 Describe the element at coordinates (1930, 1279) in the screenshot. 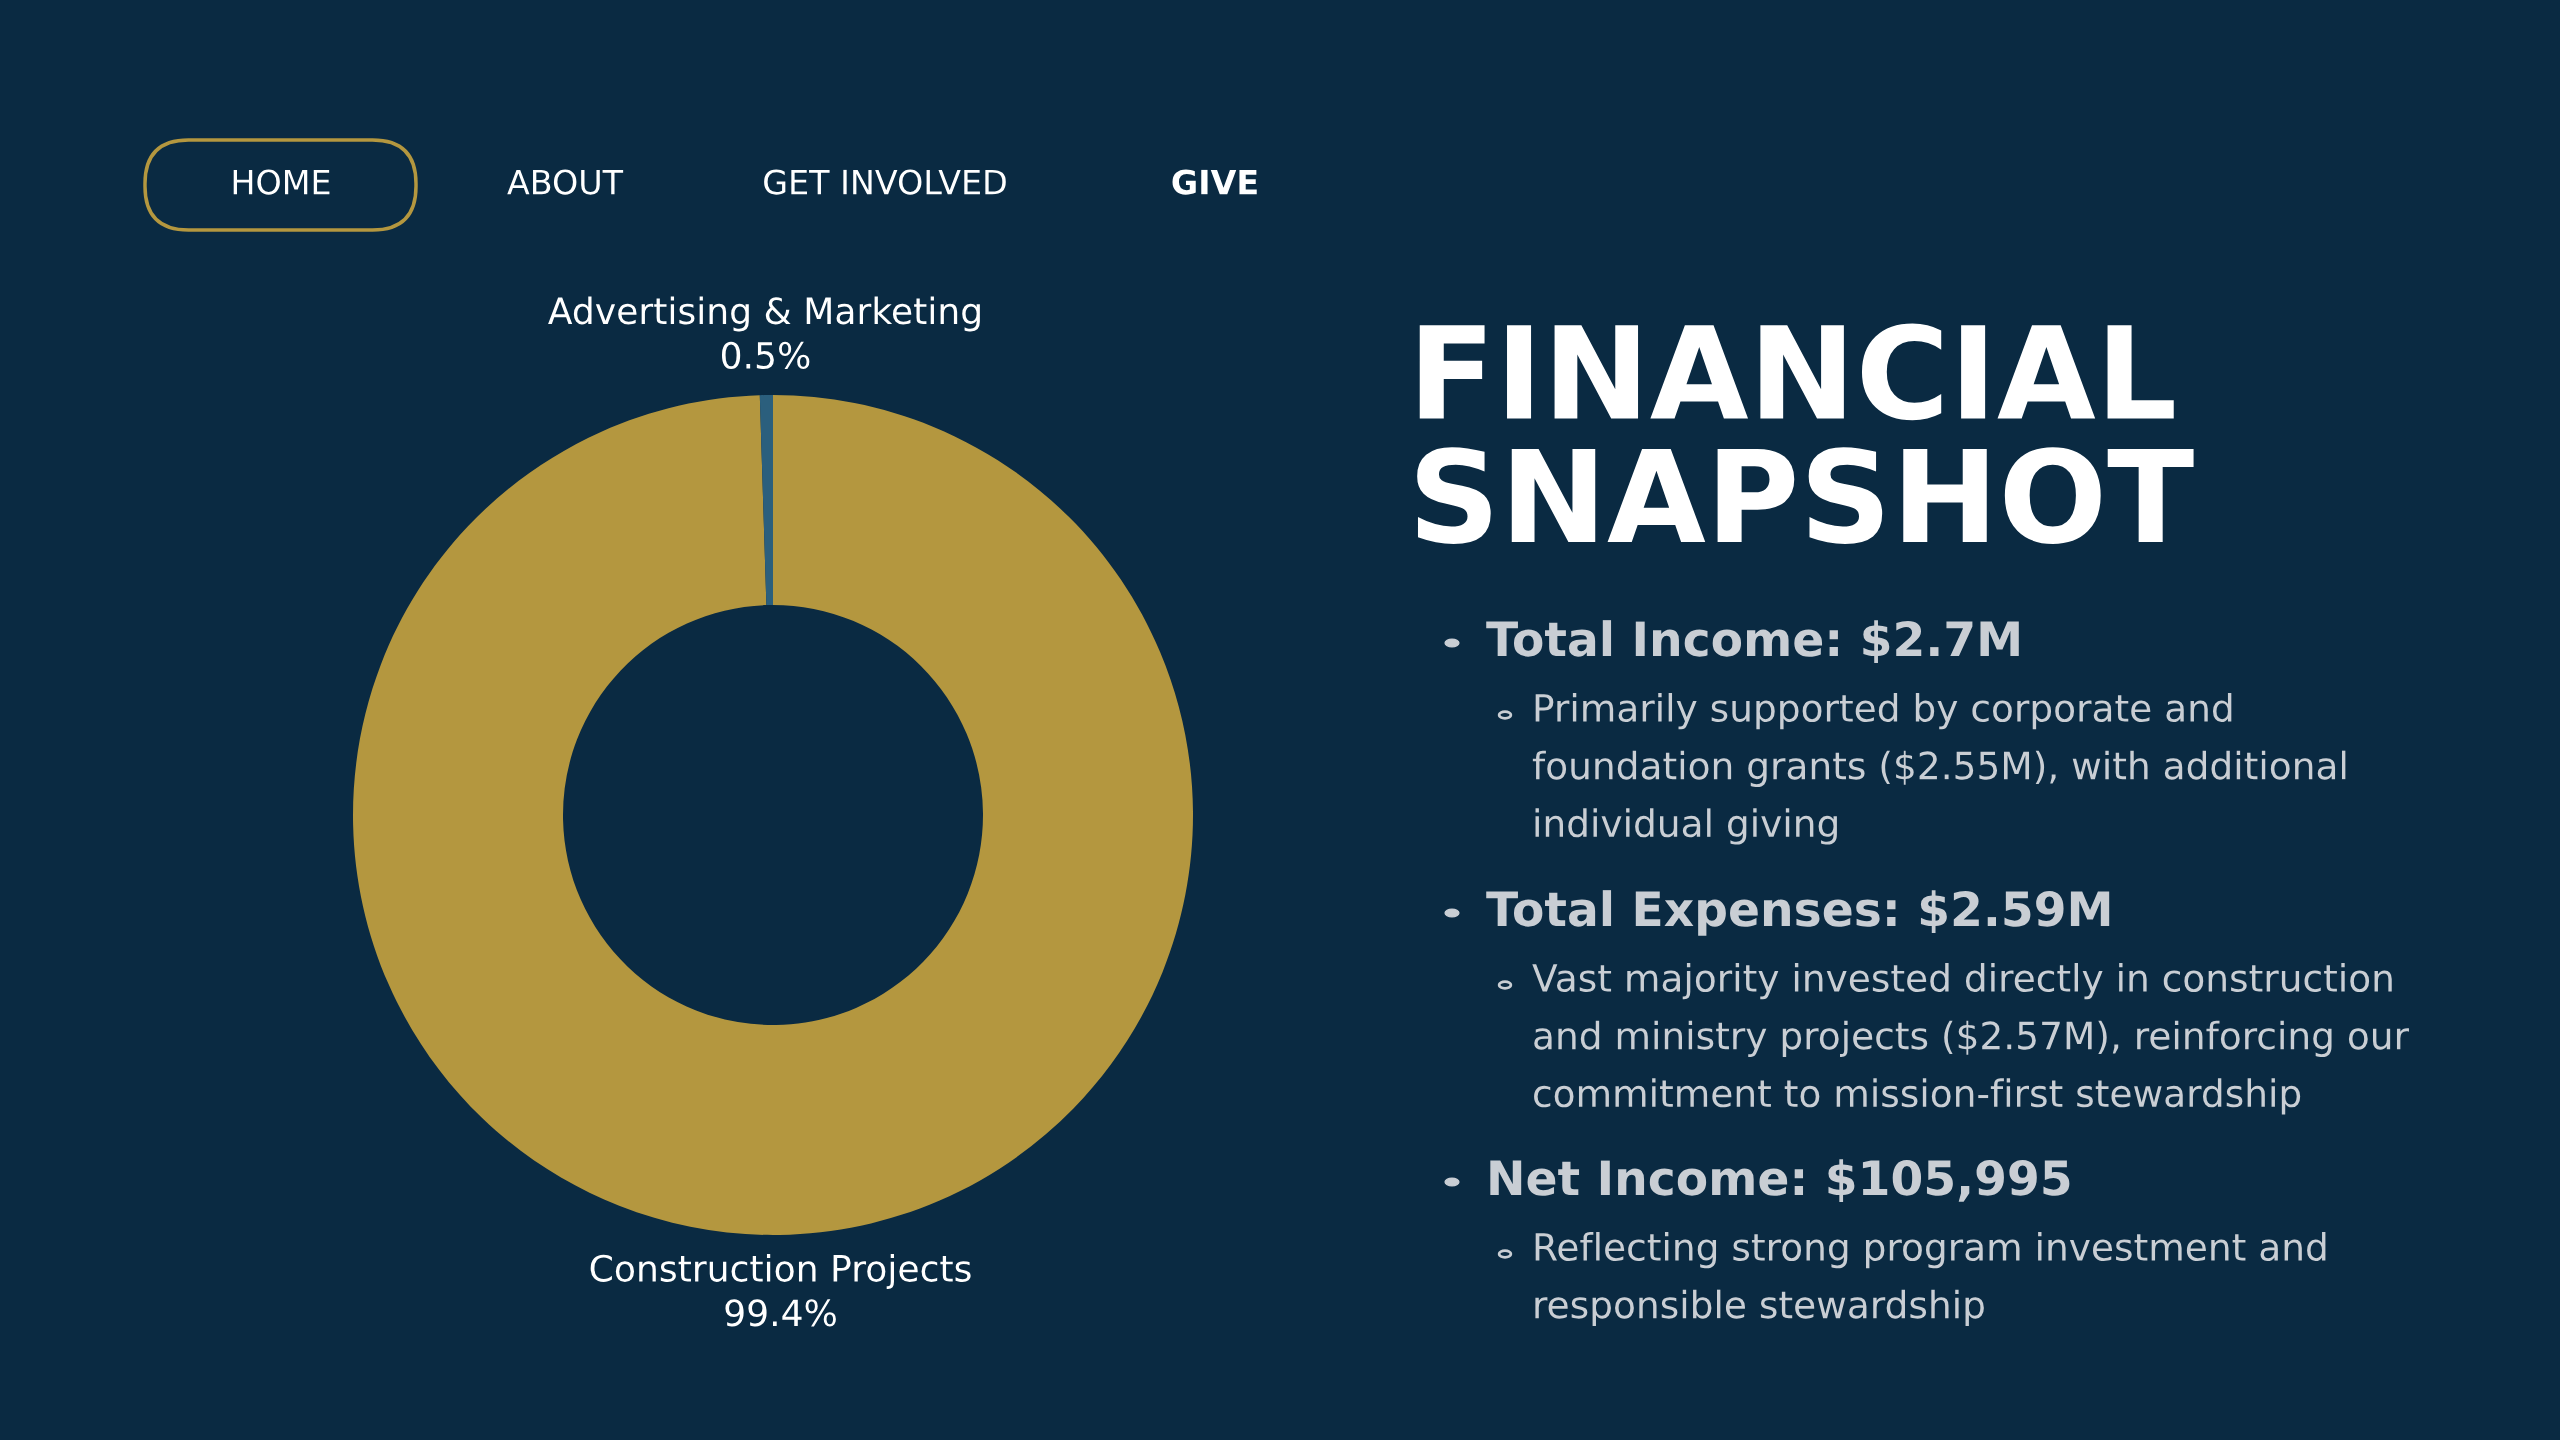

I see `text: Reflecting strong program investment and responsible stewardship` at that location.